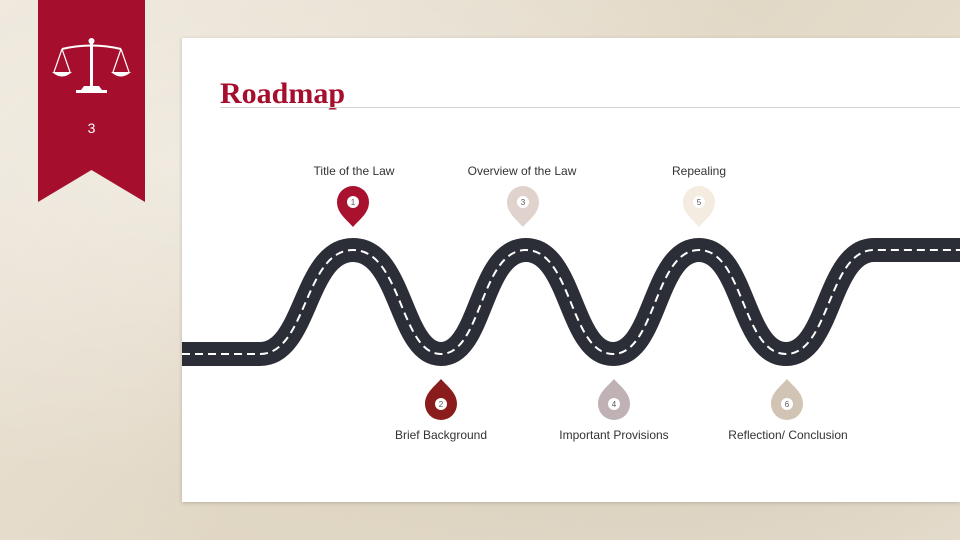 Image resolution: width=960 pixels, height=540 pixels. What do you see at coordinates (522, 171) in the screenshot?
I see `milestone-label-3: Overview of the Law` at bounding box center [522, 171].